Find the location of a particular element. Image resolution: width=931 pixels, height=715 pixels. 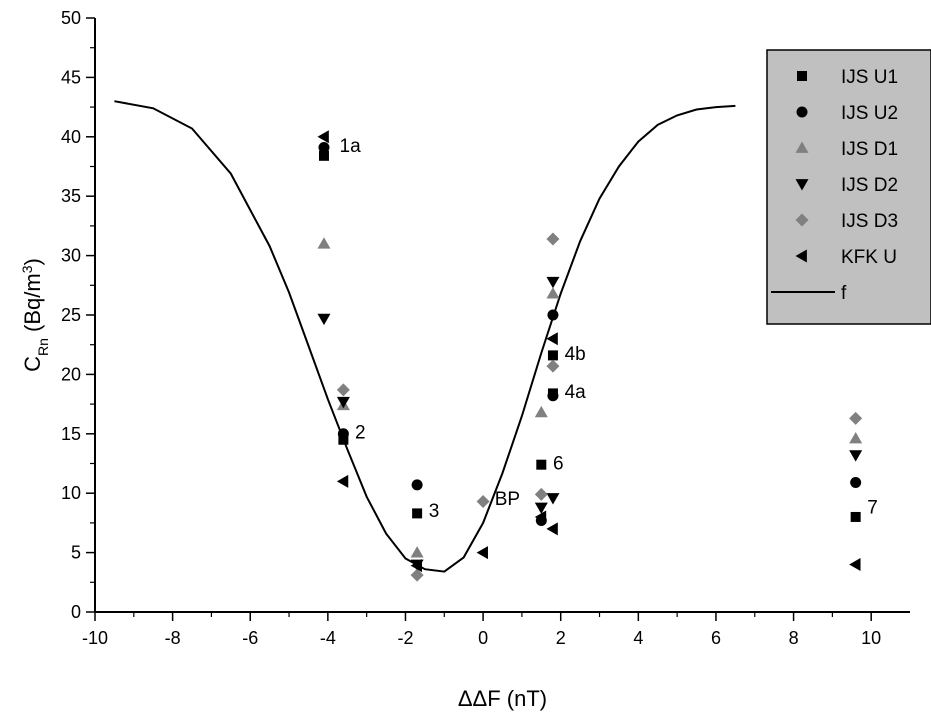

x-axis-label: ΔΔF (nT) is located at coordinates (502, 698).